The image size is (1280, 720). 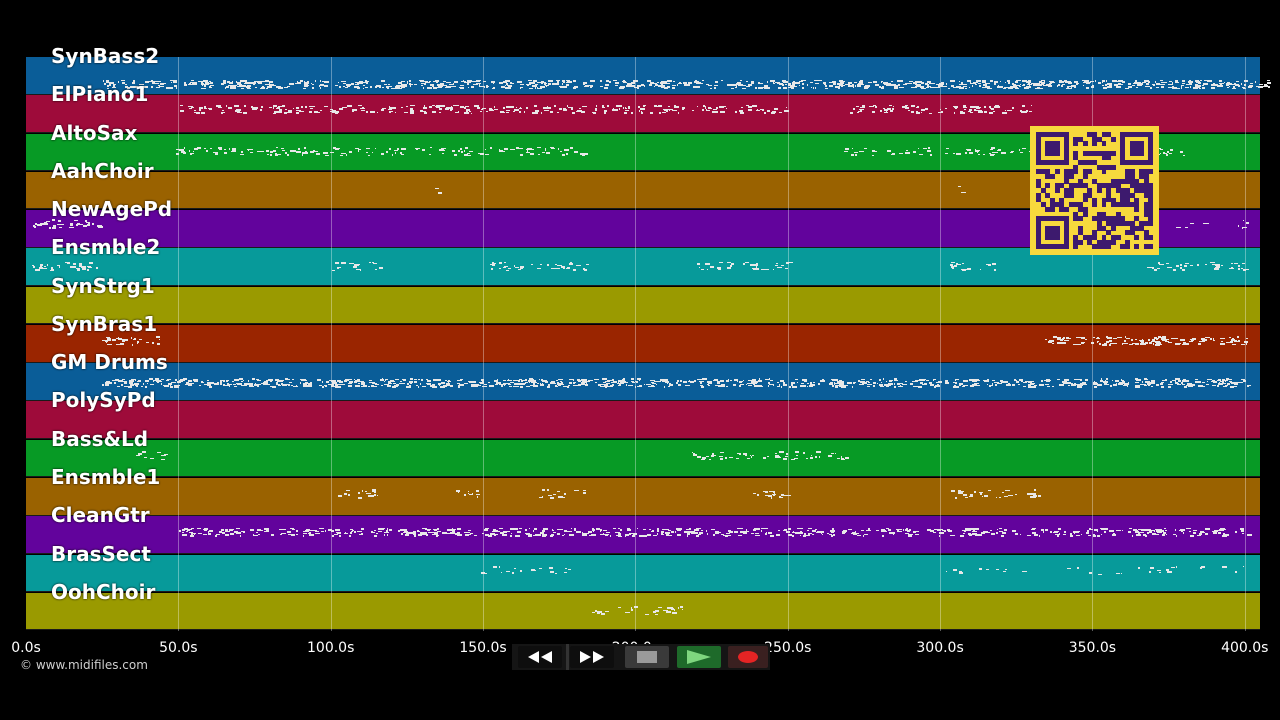 I want to click on record-button, so click(x=748, y=657).